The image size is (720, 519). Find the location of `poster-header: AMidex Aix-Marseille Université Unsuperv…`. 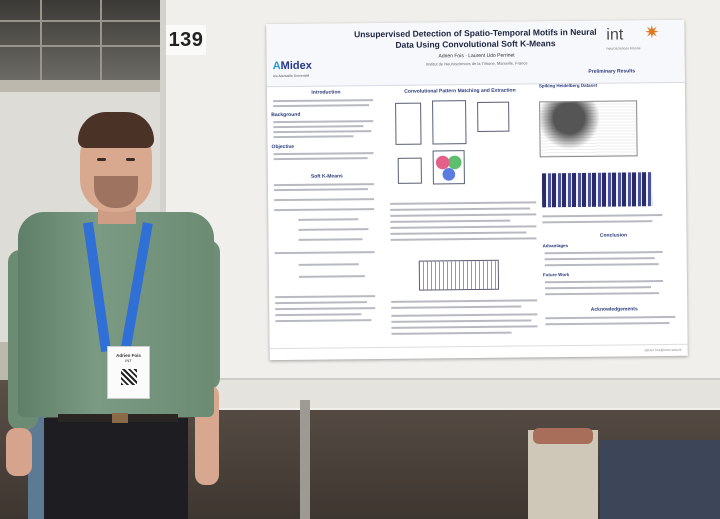

poster-header: AMidex Aix-Marseille Université Unsuperv… is located at coordinates (475, 53).